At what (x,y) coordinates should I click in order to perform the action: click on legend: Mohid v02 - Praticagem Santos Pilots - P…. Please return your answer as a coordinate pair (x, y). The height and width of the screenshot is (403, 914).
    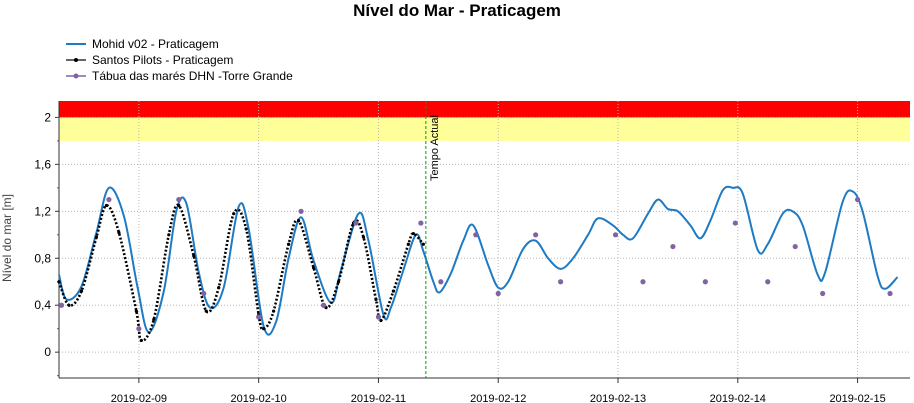
    Looking at the image, I should click on (179, 60).